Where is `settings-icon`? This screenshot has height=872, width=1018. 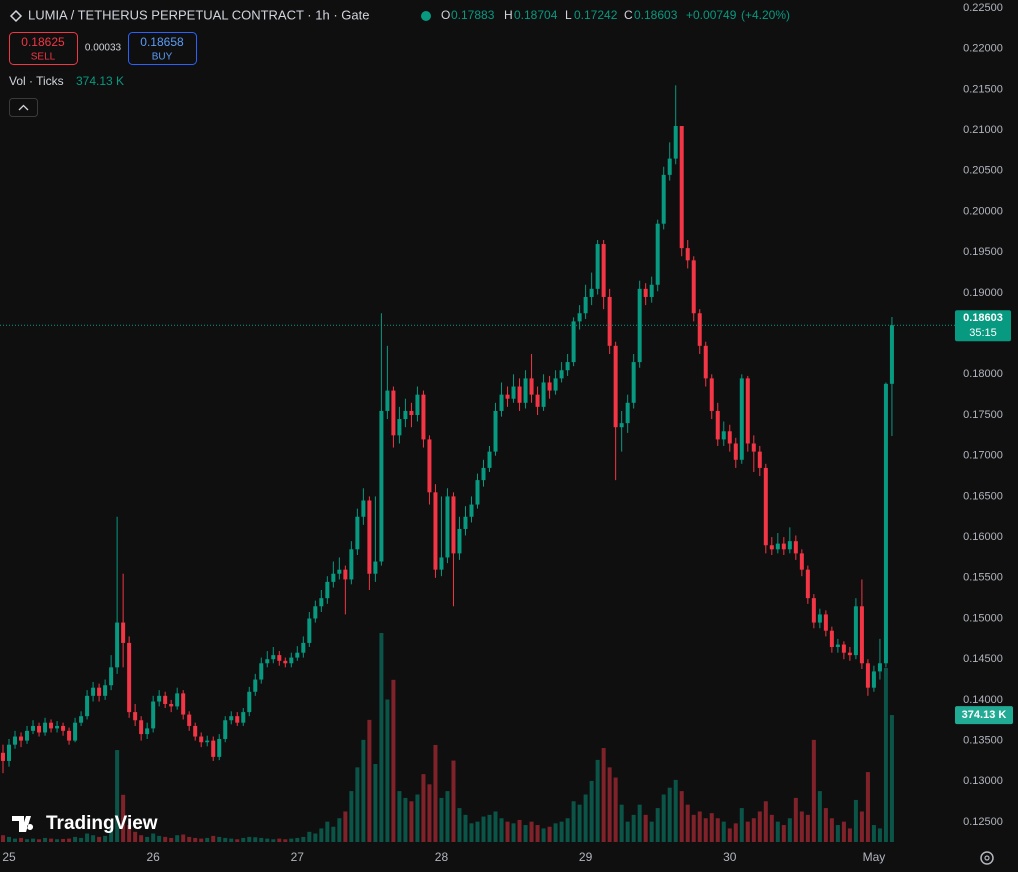
settings-icon is located at coordinates (987, 858).